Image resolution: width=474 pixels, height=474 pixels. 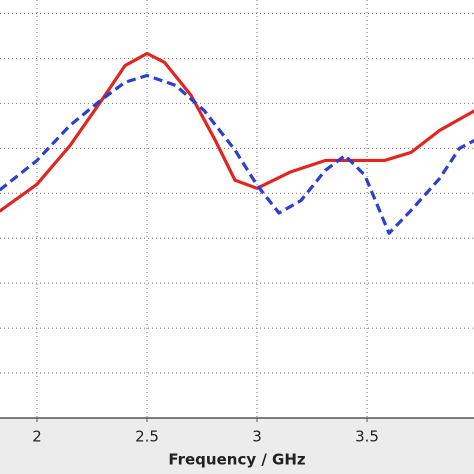 What do you see at coordinates (257, 437) in the screenshot?
I see `x-tick-label: 3` at bounding box center [257, 437].